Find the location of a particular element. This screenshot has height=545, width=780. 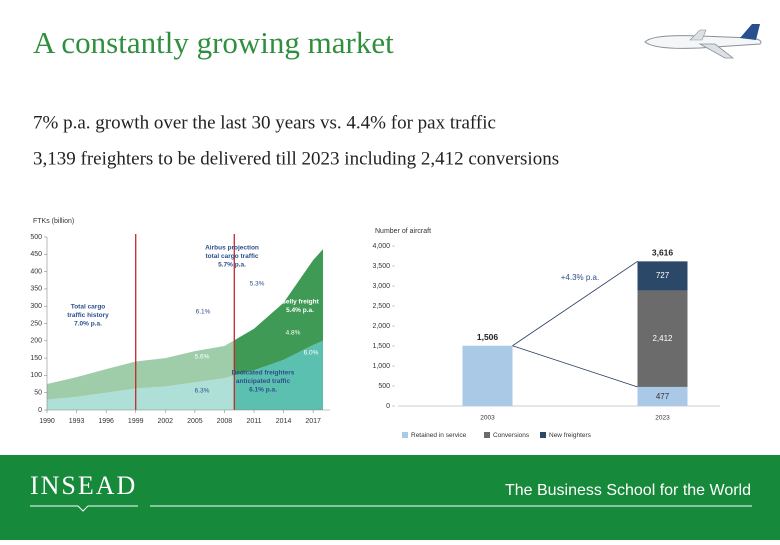

annotation: 4.8% is located at coordinates (293, 333).